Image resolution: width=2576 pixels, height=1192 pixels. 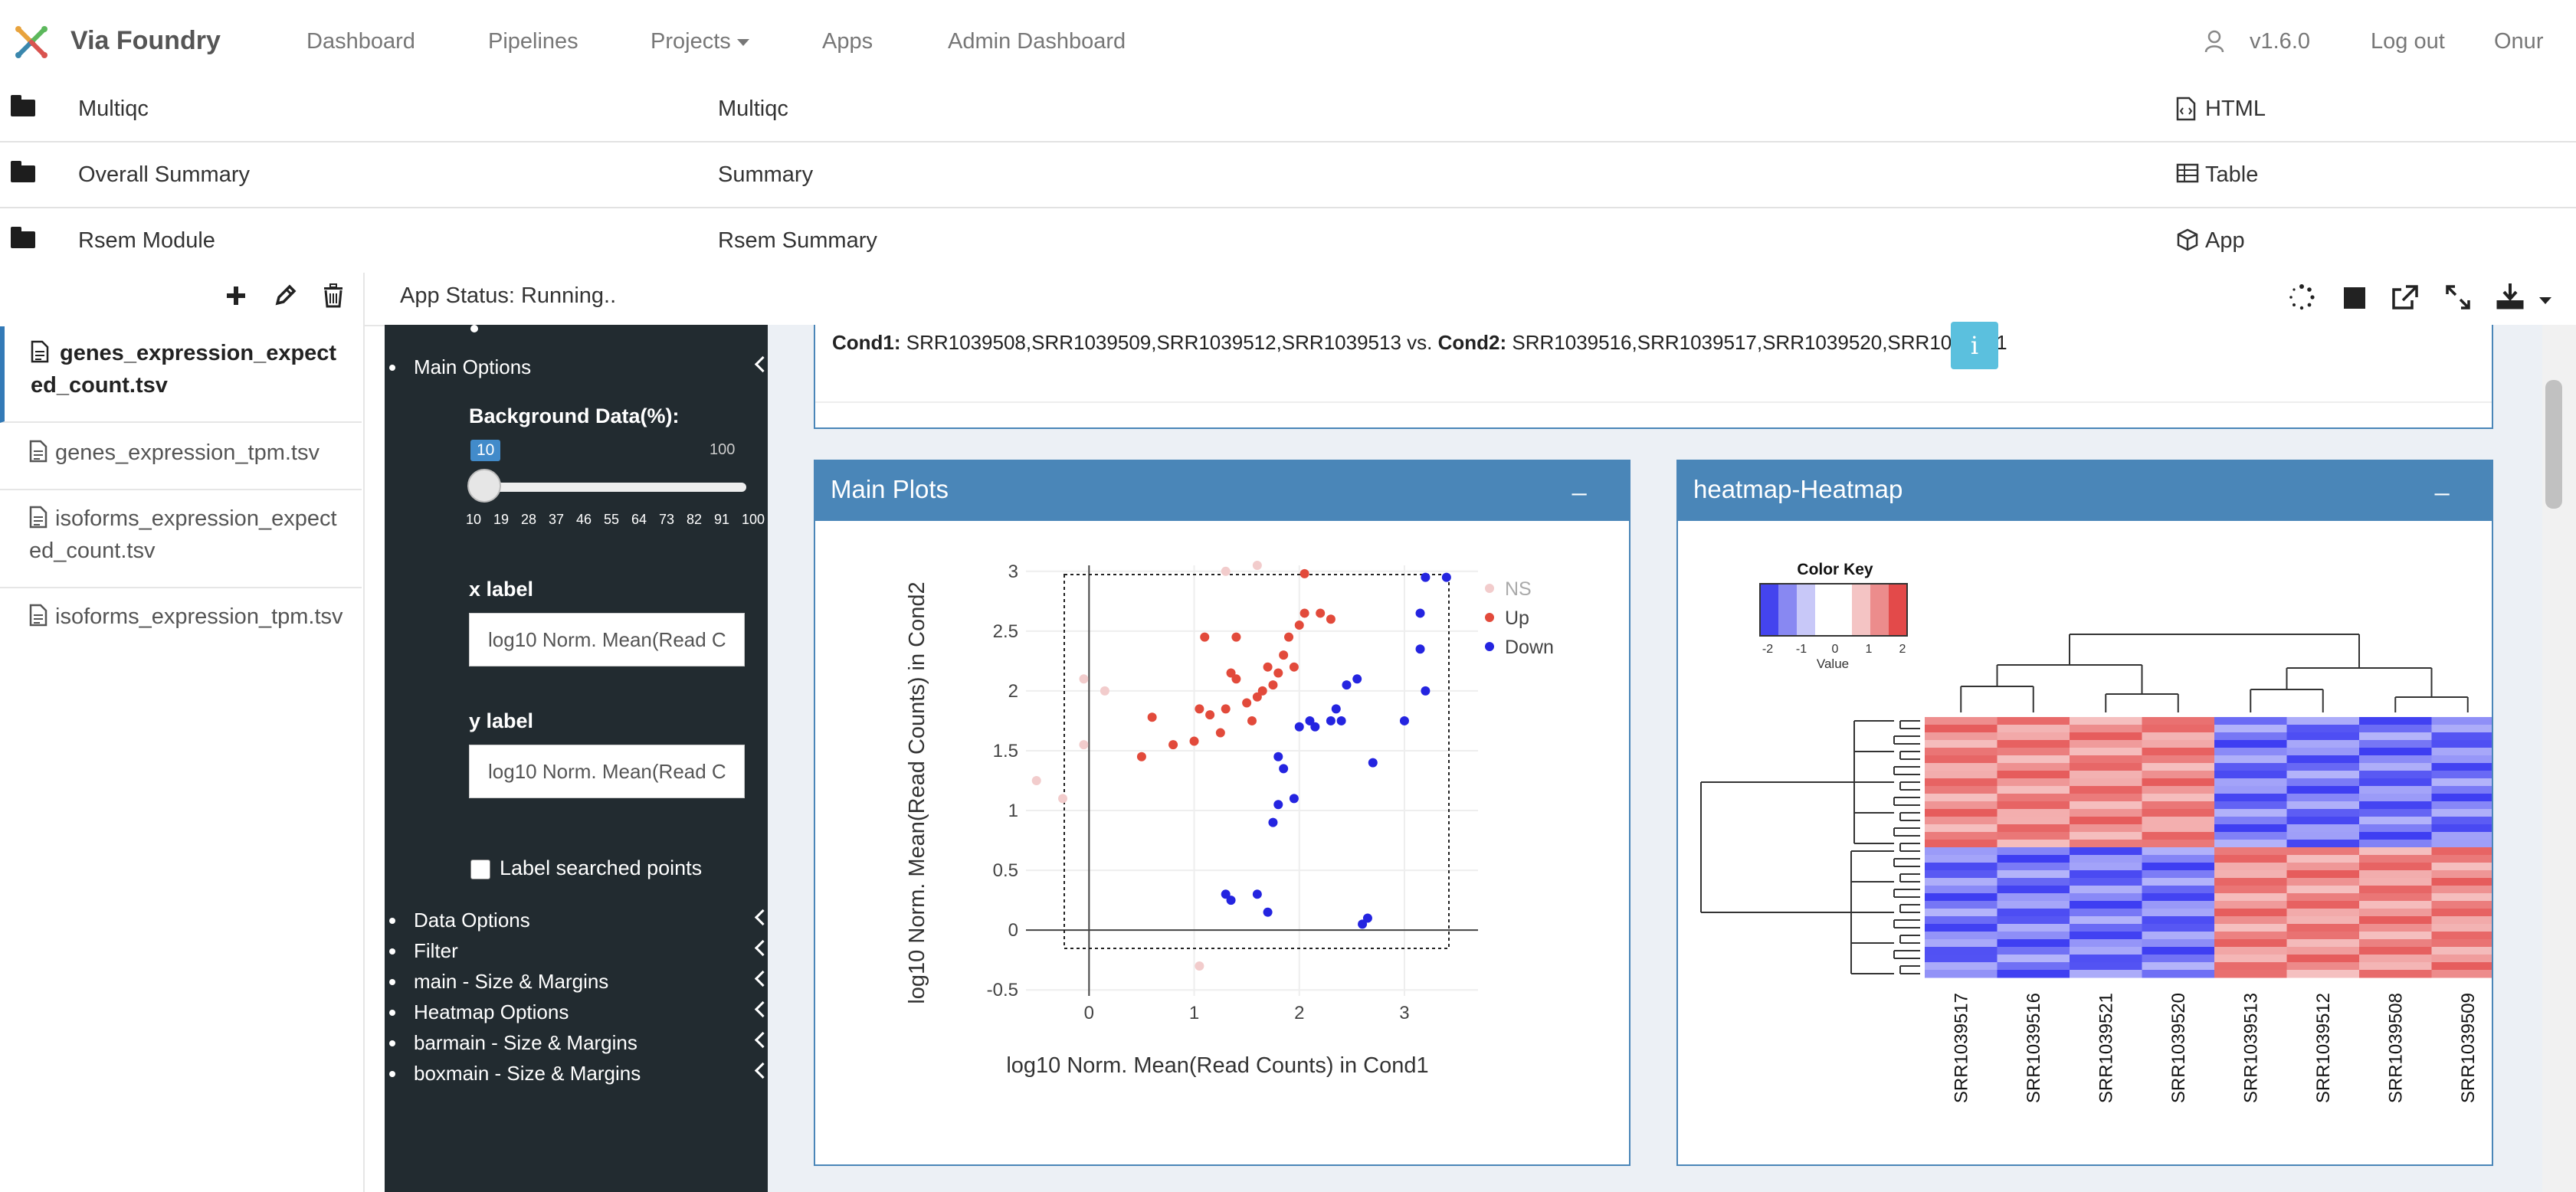 I want to click on plot-grid, so click(x=1252, y=780).